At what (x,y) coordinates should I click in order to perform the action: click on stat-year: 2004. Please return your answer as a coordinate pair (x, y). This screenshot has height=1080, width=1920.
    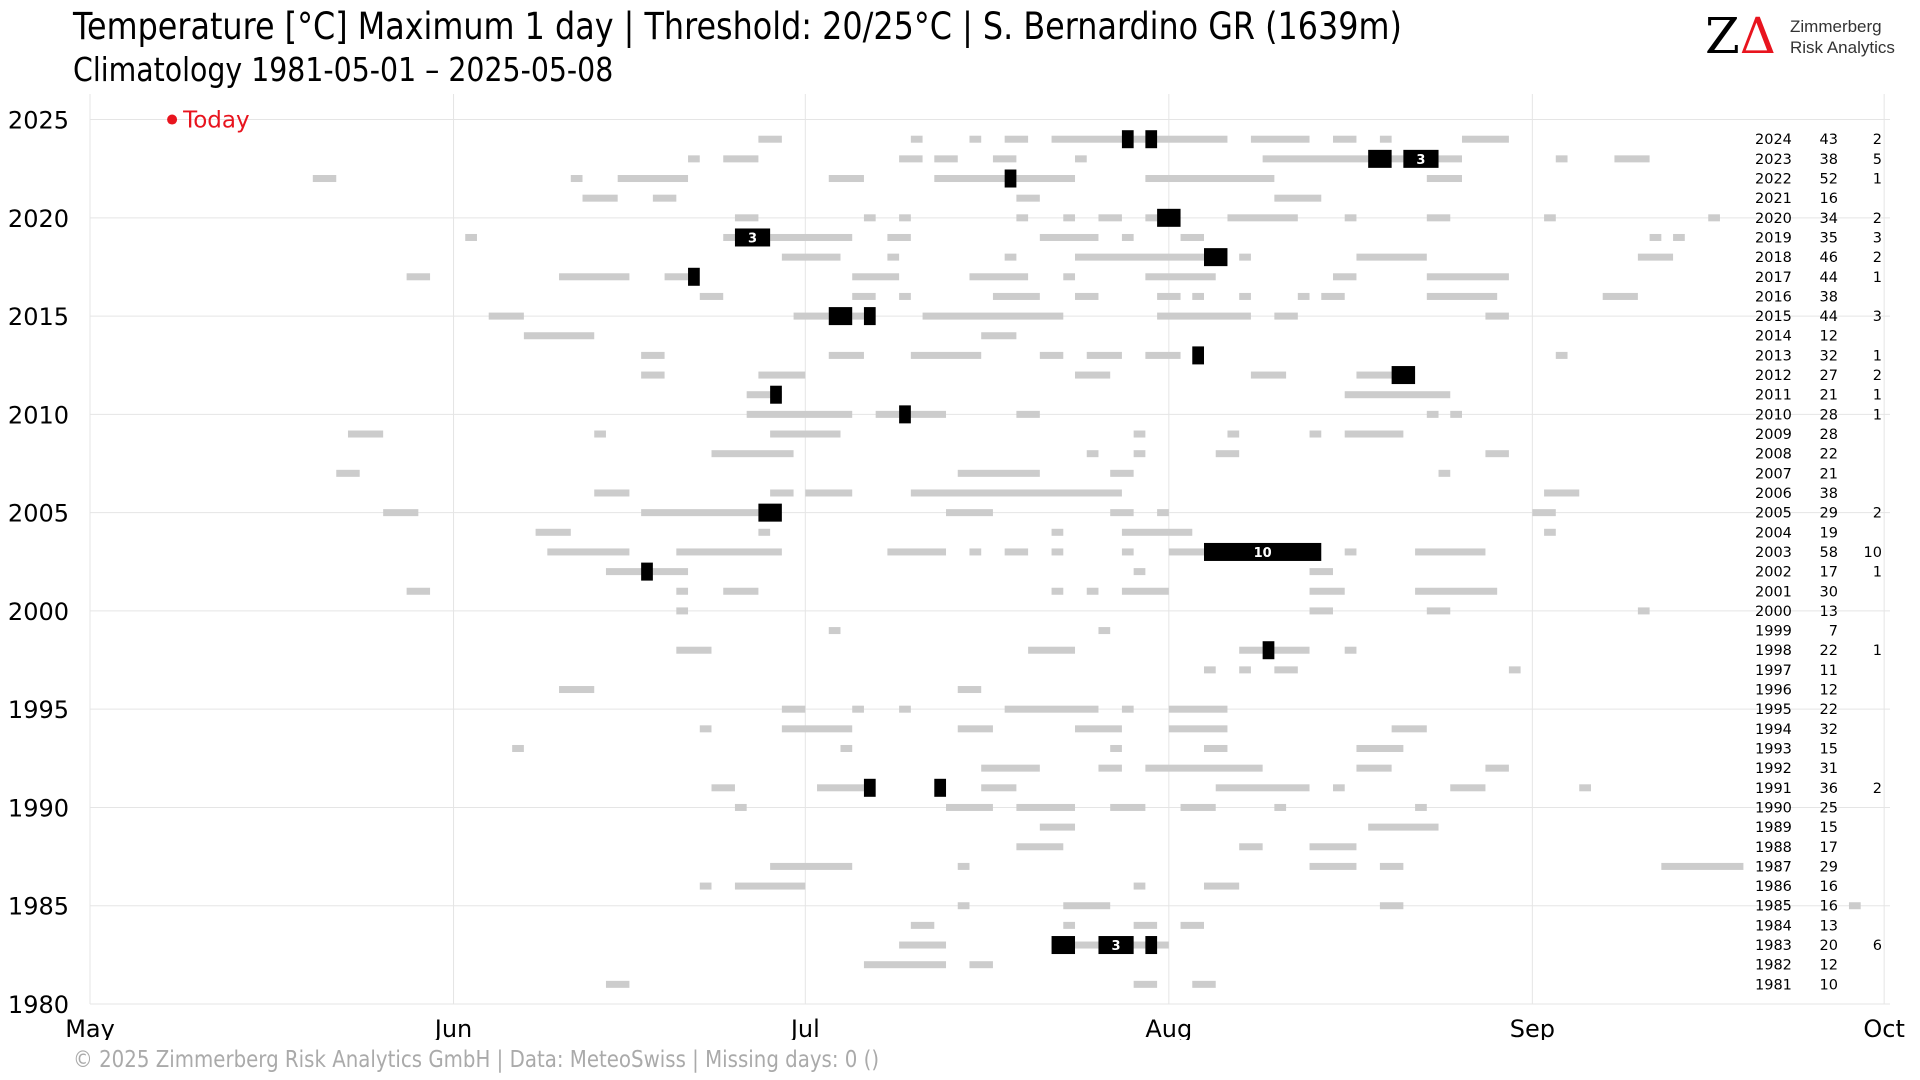
    Looking at the image, I should click on (1773, 533).